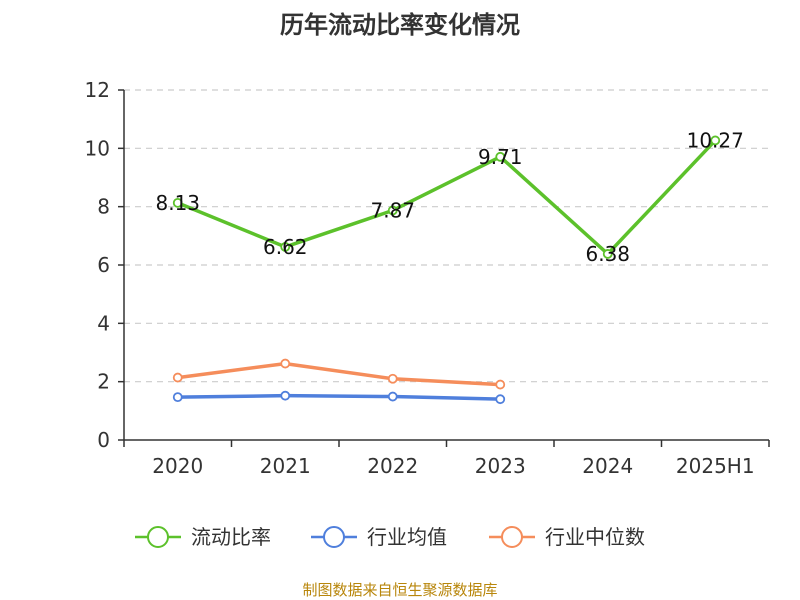 The image size is (800, 600). I want to click on data-label: 7.87, so click(392, 210).